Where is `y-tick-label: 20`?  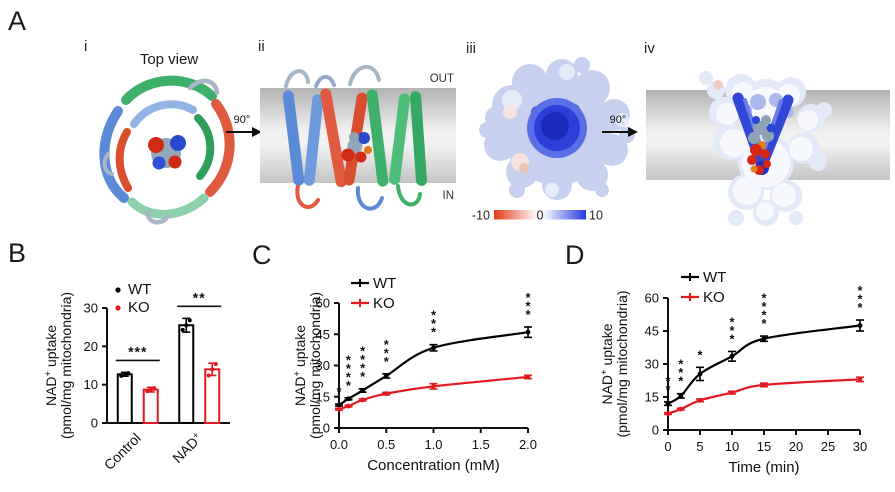
y-tick-label: 20 is located at coordinates (91, 346).